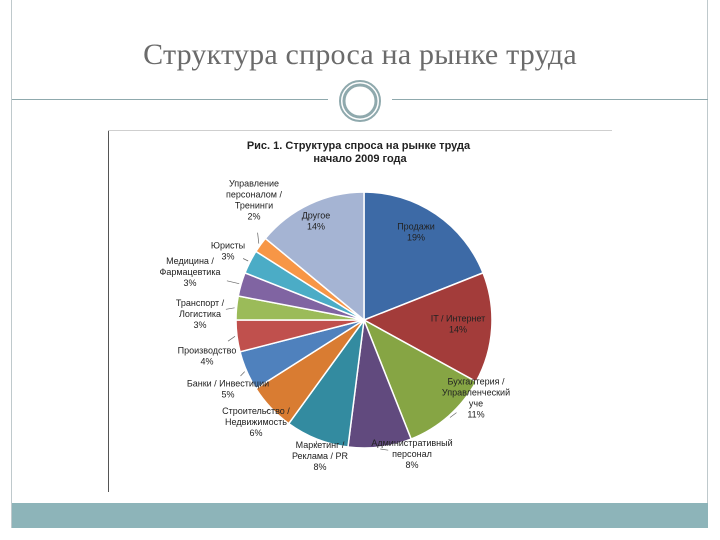 This screenshot has height=540, width=720. Describe the element at coordinates (707, 264) in the screenshot. I see `slide-frame-right` at that location.